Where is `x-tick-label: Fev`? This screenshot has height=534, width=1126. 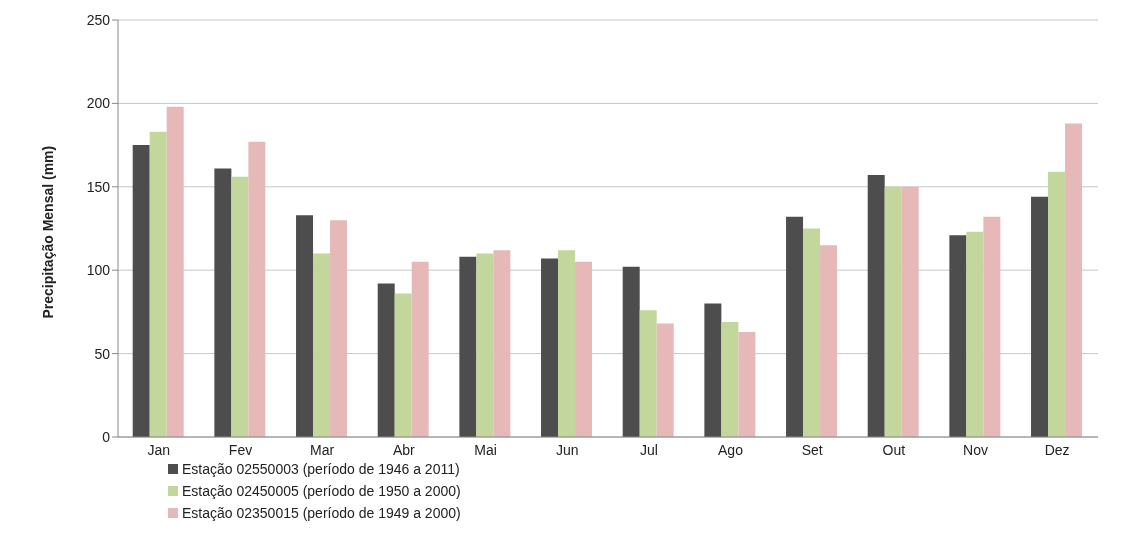
x-tick-label: Fev is located at coordinates (240, 449).